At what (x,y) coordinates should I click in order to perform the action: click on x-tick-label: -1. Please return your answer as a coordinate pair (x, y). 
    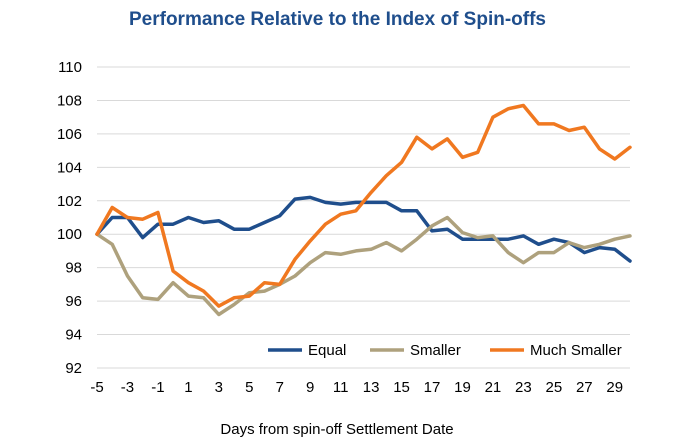
    Looking at the image, I should click on (157, 387).